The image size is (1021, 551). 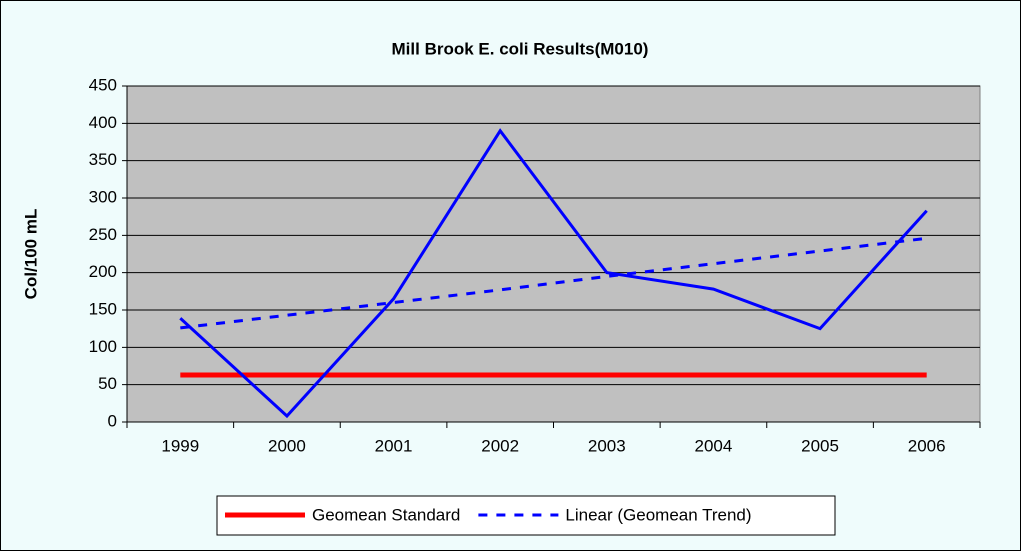 What do you see at coordinates (500, 445) in the screenshot?
I see `x-tick-label: 2002` at bounding box center [500, 445].